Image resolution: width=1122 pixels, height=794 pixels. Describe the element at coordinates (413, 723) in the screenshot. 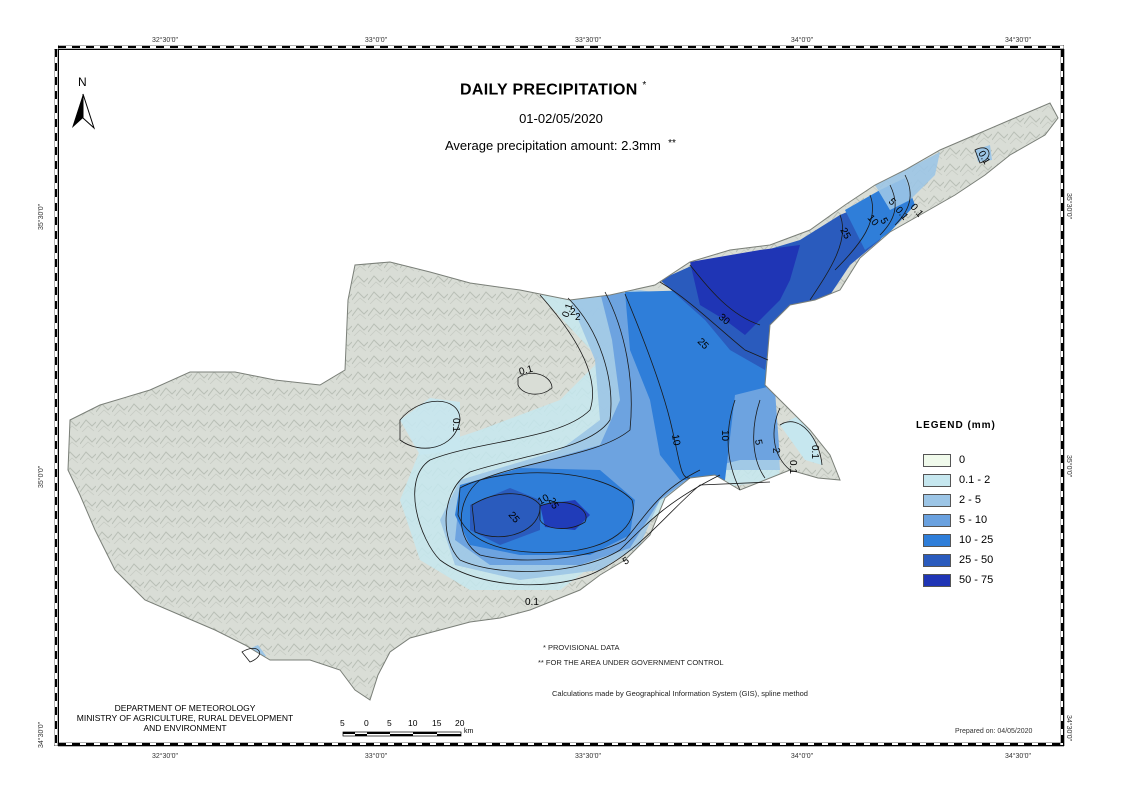

I see `scale-label: 10` at that location.